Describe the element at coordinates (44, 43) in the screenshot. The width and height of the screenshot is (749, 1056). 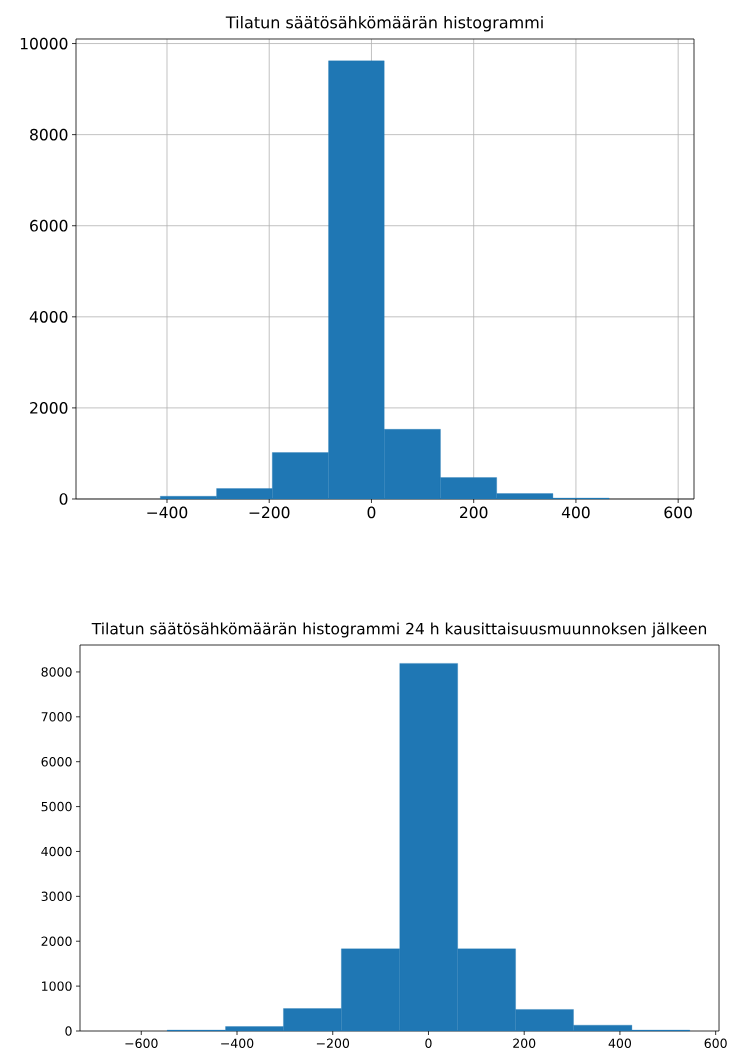
I see `y-tick-label: 10000` at that location.